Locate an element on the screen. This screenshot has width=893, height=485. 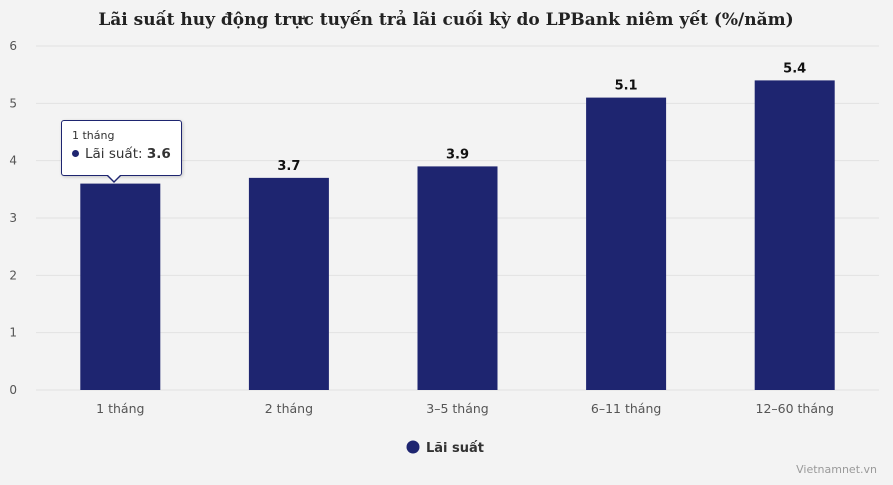
y-tick-label: 2 is located at coordinates (13, 275).